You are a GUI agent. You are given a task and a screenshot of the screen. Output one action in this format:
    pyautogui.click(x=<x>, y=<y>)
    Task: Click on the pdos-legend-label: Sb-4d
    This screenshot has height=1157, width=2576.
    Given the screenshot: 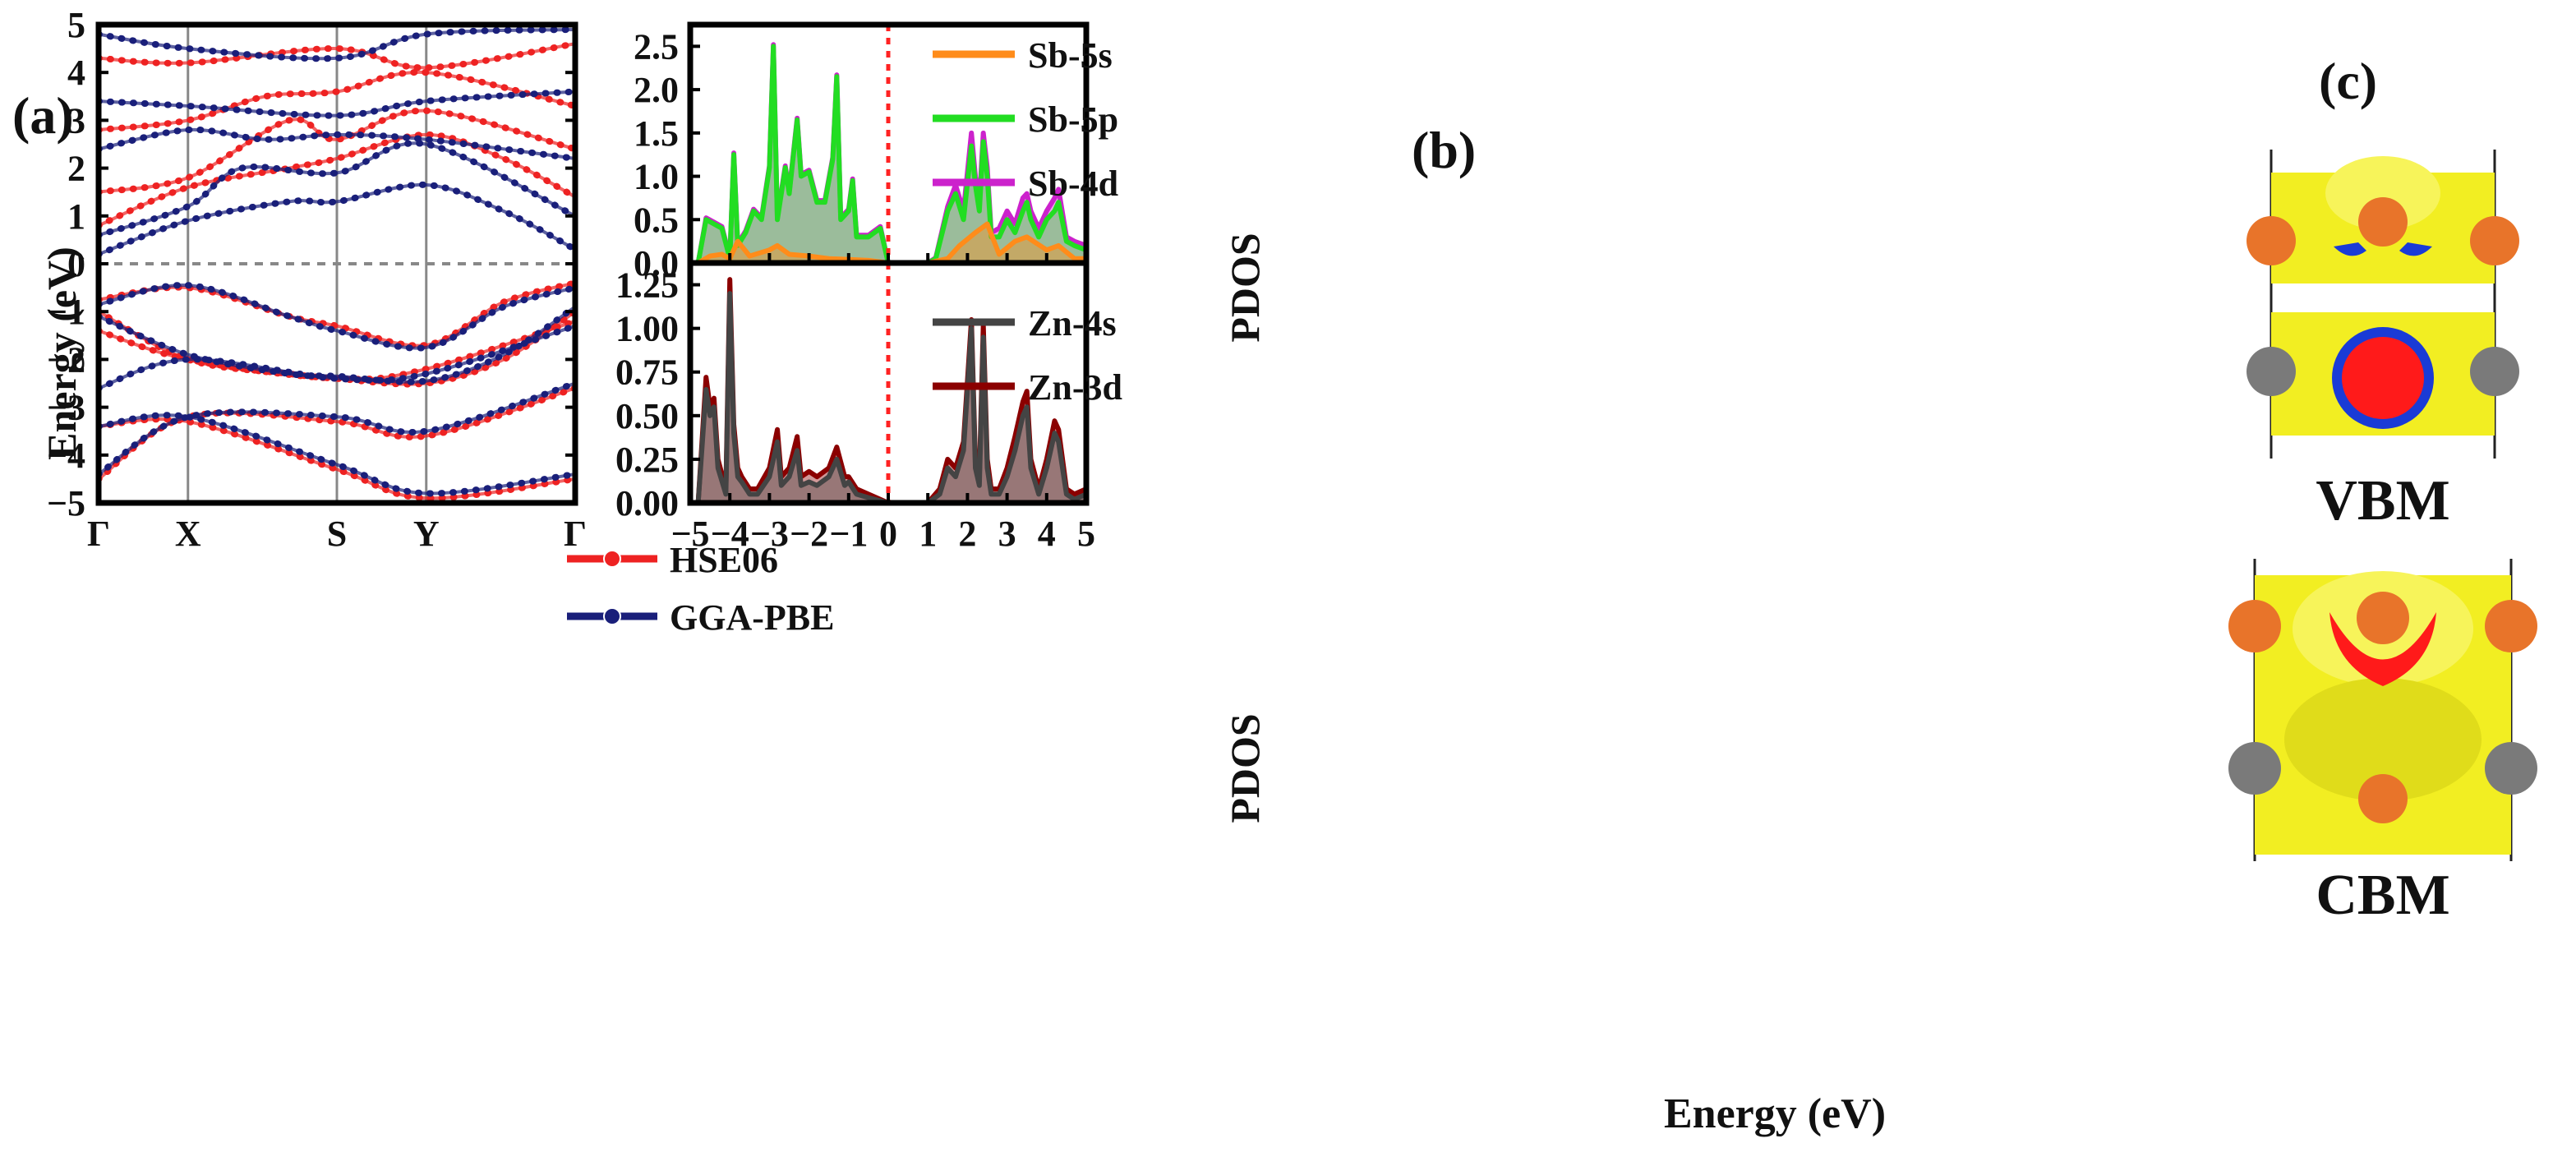 What is the action you would take?
    pyautogui.click(x=1073, y=184)
    